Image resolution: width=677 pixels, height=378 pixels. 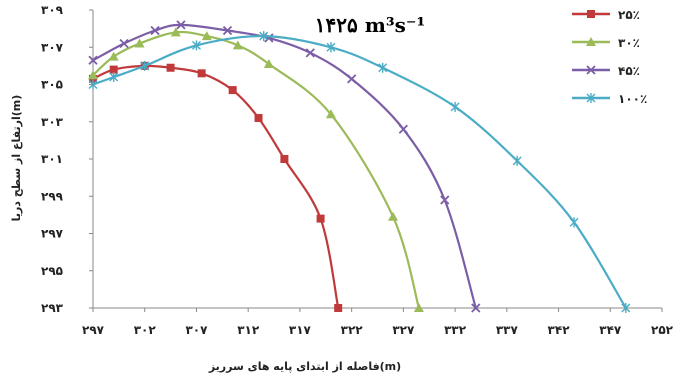 I want to click on legend-item: ۳۰٪, so click(x=606, y=43).